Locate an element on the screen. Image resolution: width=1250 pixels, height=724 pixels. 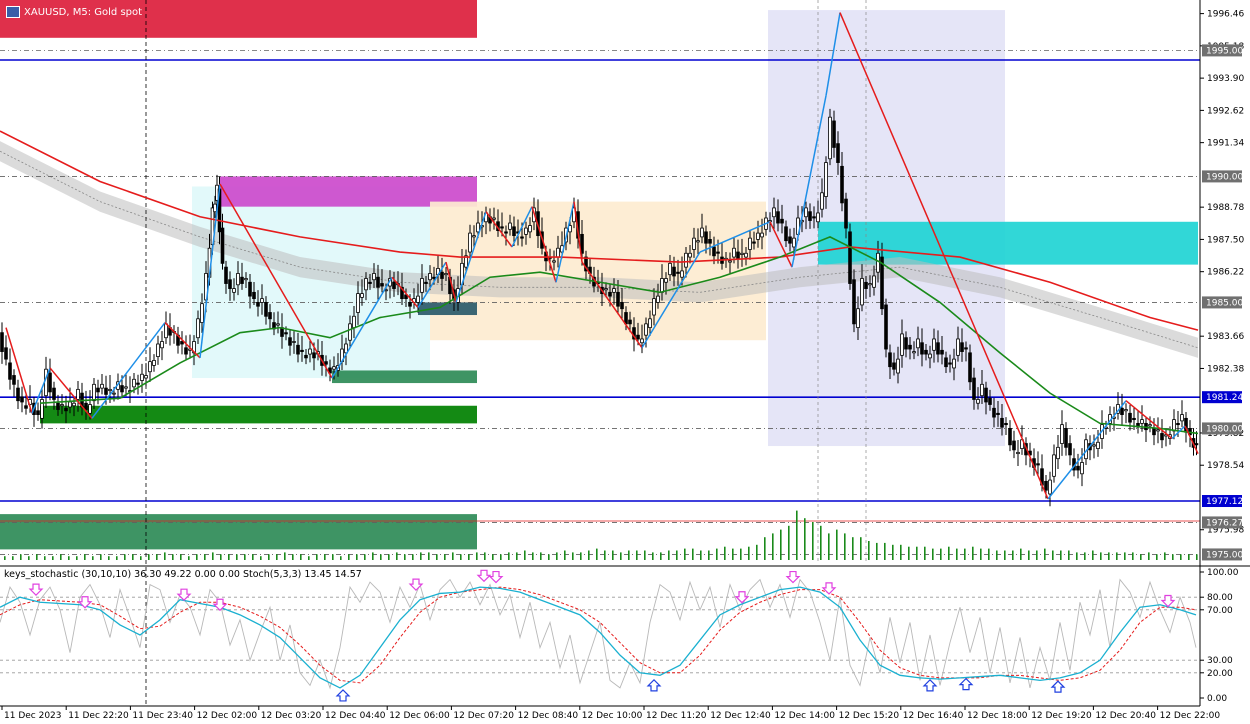
time-tick-label: 12 Dec 15:20 is located at coordinates (869, 716).